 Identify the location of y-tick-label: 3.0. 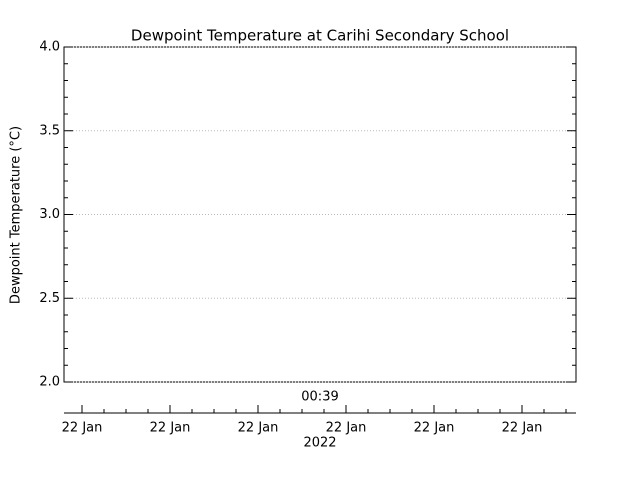
(49, 214).